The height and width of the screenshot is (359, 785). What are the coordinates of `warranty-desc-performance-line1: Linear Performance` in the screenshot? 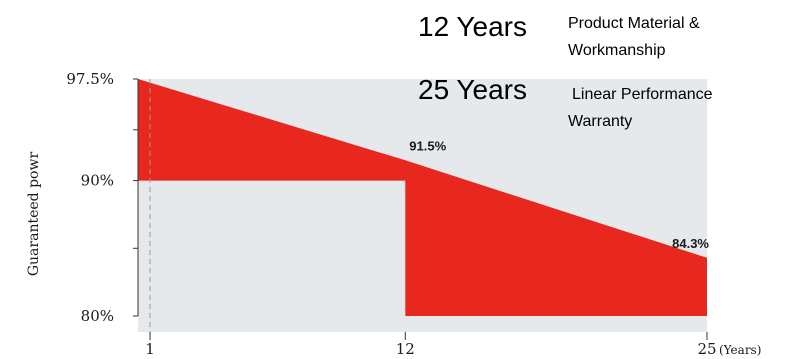 It's located at (642, 94).